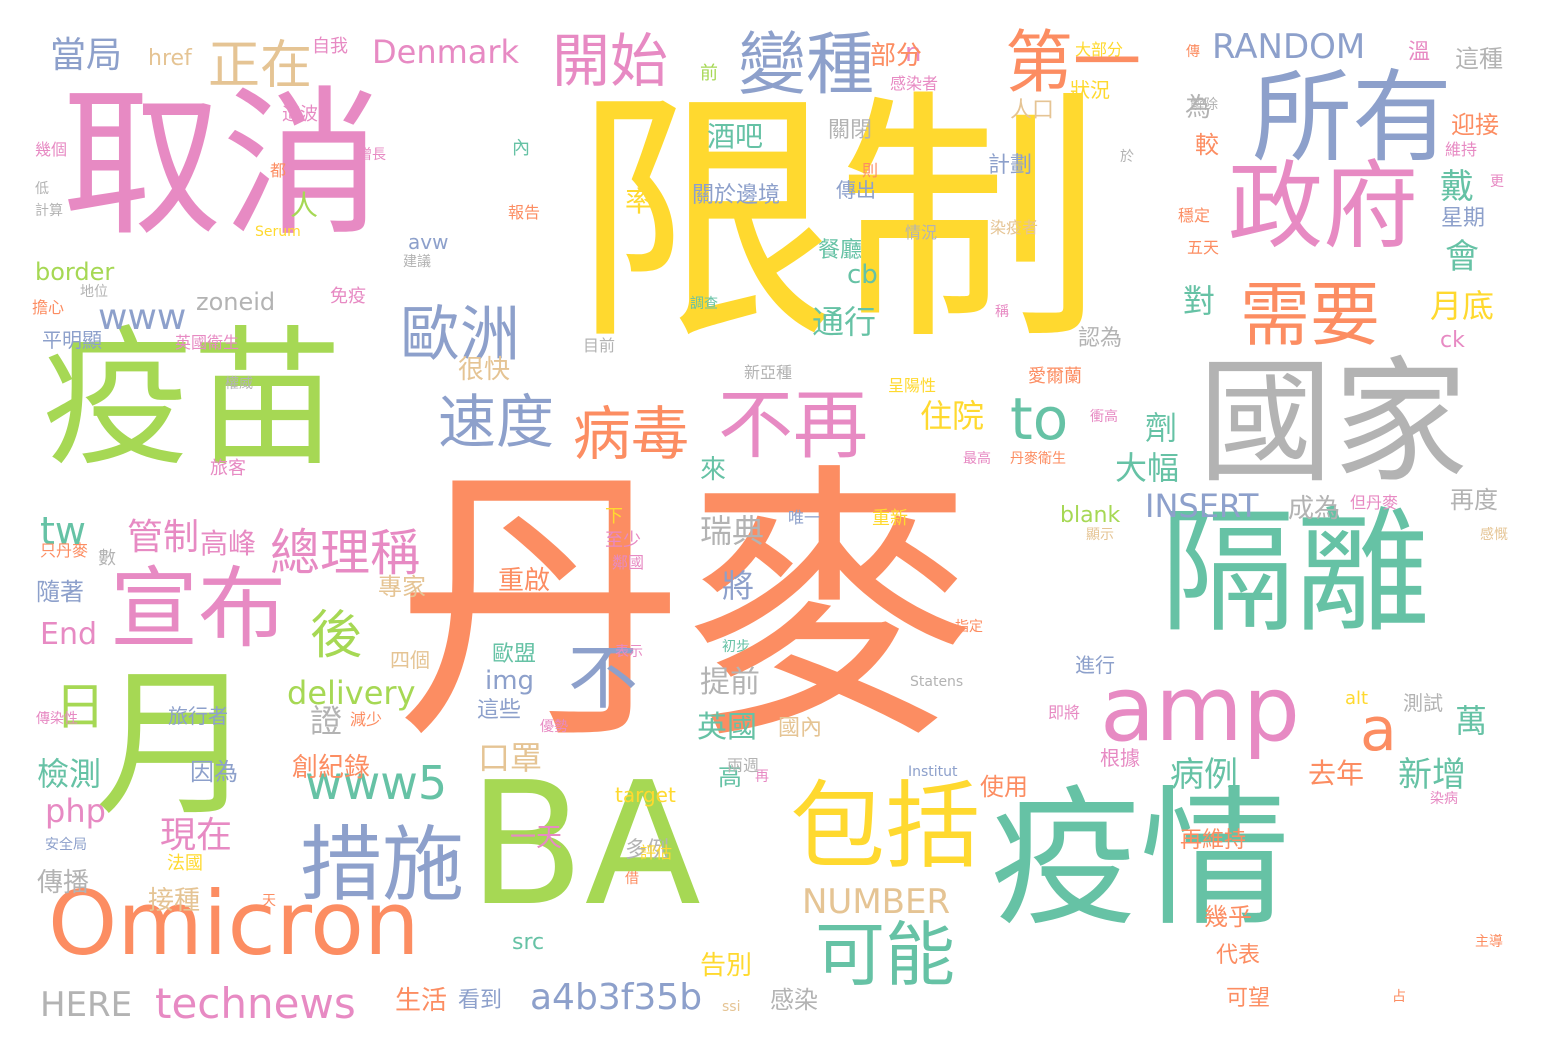 The width and height of the screenshot is (1548, 1052). Describe the element at coordinates (1207, 145) in the screenshot. I see `cloud-word: 較` at that location.